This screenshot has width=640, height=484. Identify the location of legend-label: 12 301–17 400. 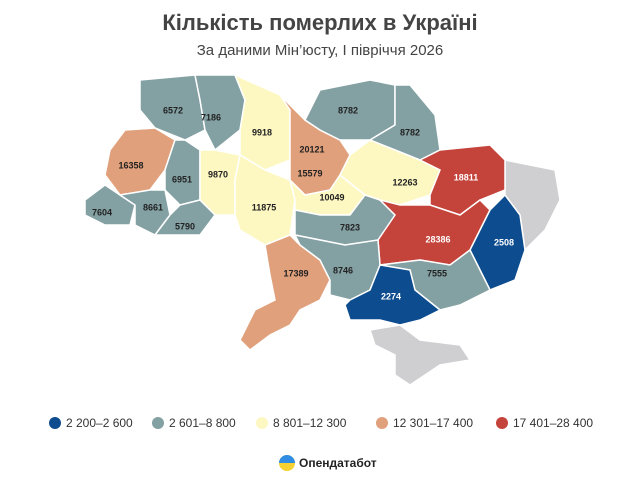
(433, 423).